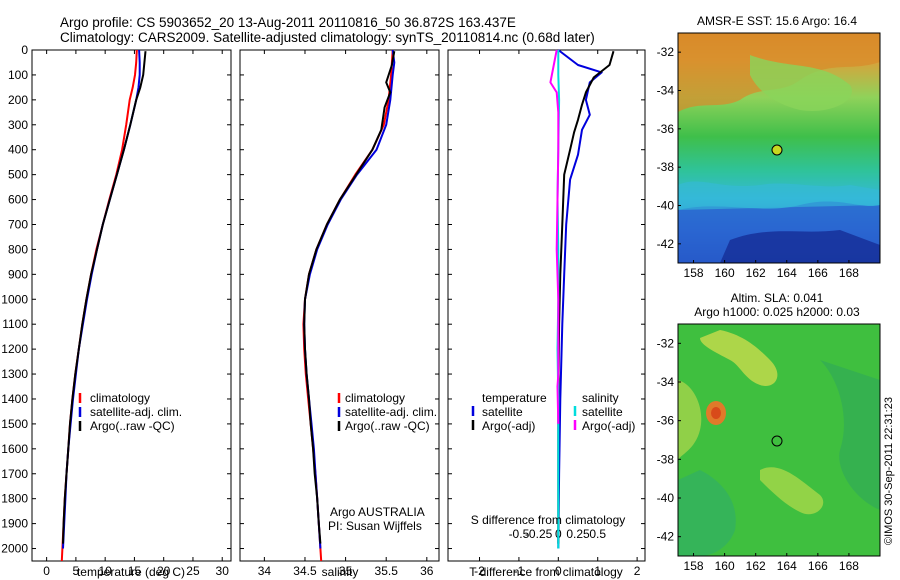 This screenshot has width=900, height=580. What do you see at coordinates (519, 571) in the screenshot?
I see `x-tick-label: -1` at bounding box center [519, 571].